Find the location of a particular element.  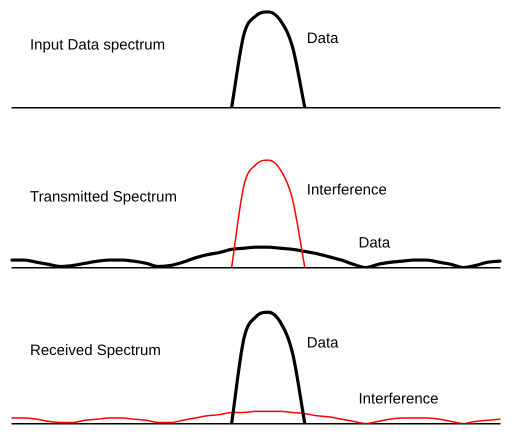

text: Input Data spectrum is located at coordinates (98, 45).